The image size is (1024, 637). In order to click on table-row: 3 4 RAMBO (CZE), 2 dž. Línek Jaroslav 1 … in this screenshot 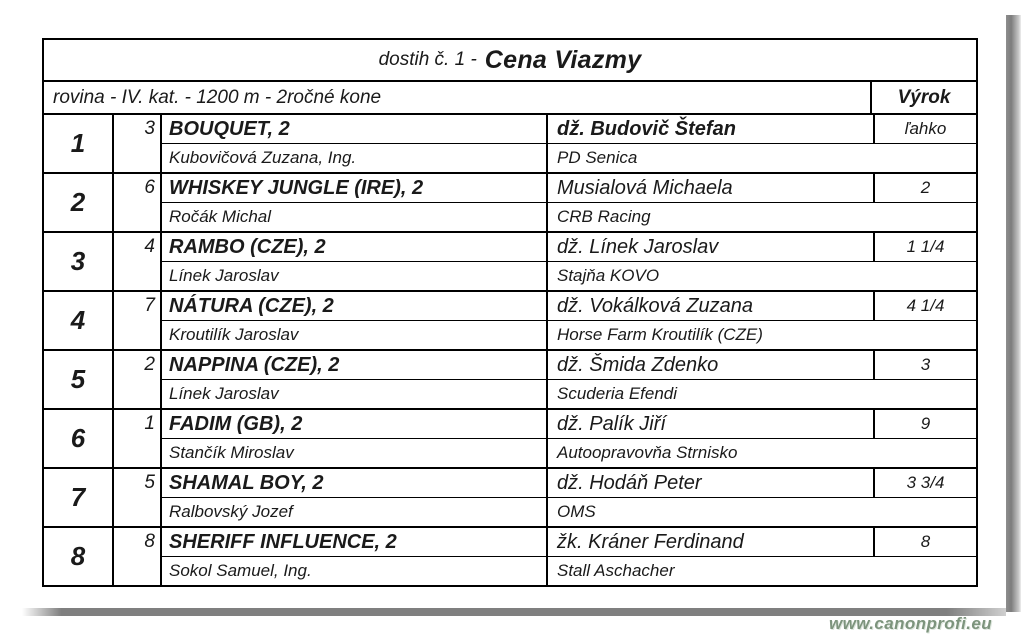, I will do `click(510, 262)`.